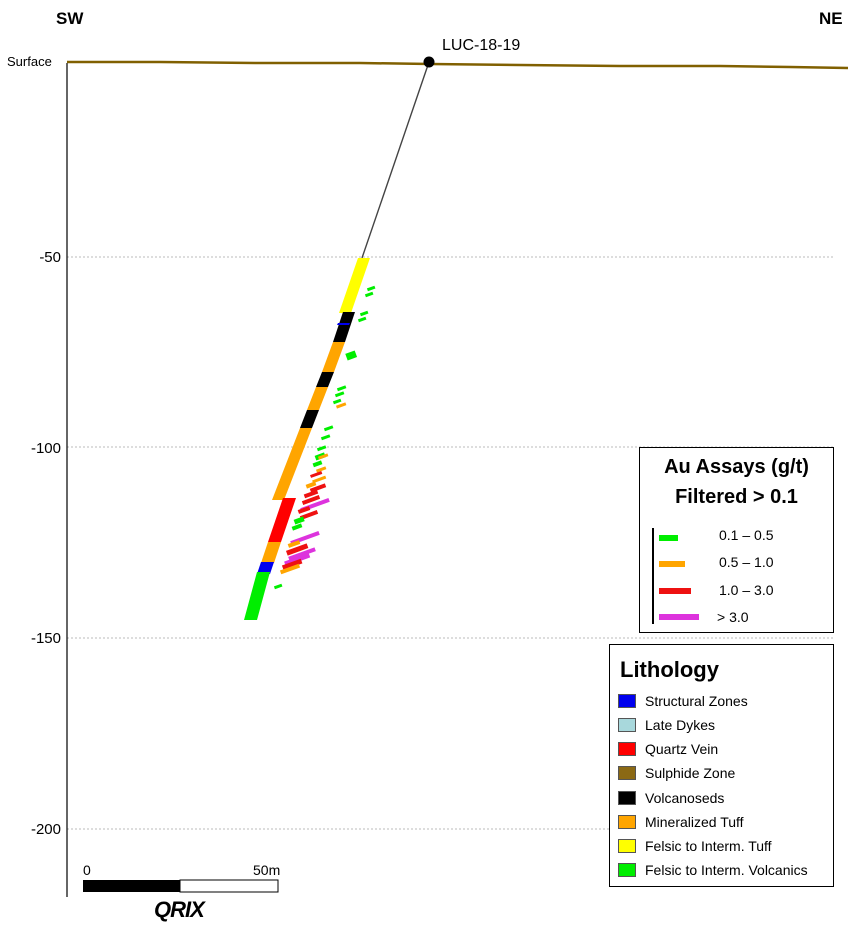 The image size is (858, 925). What do you see at coordinates (627, 822) in the screenshot?
I see `lith-swatch-mineralized-tuff` at bounding box center [627, 822].